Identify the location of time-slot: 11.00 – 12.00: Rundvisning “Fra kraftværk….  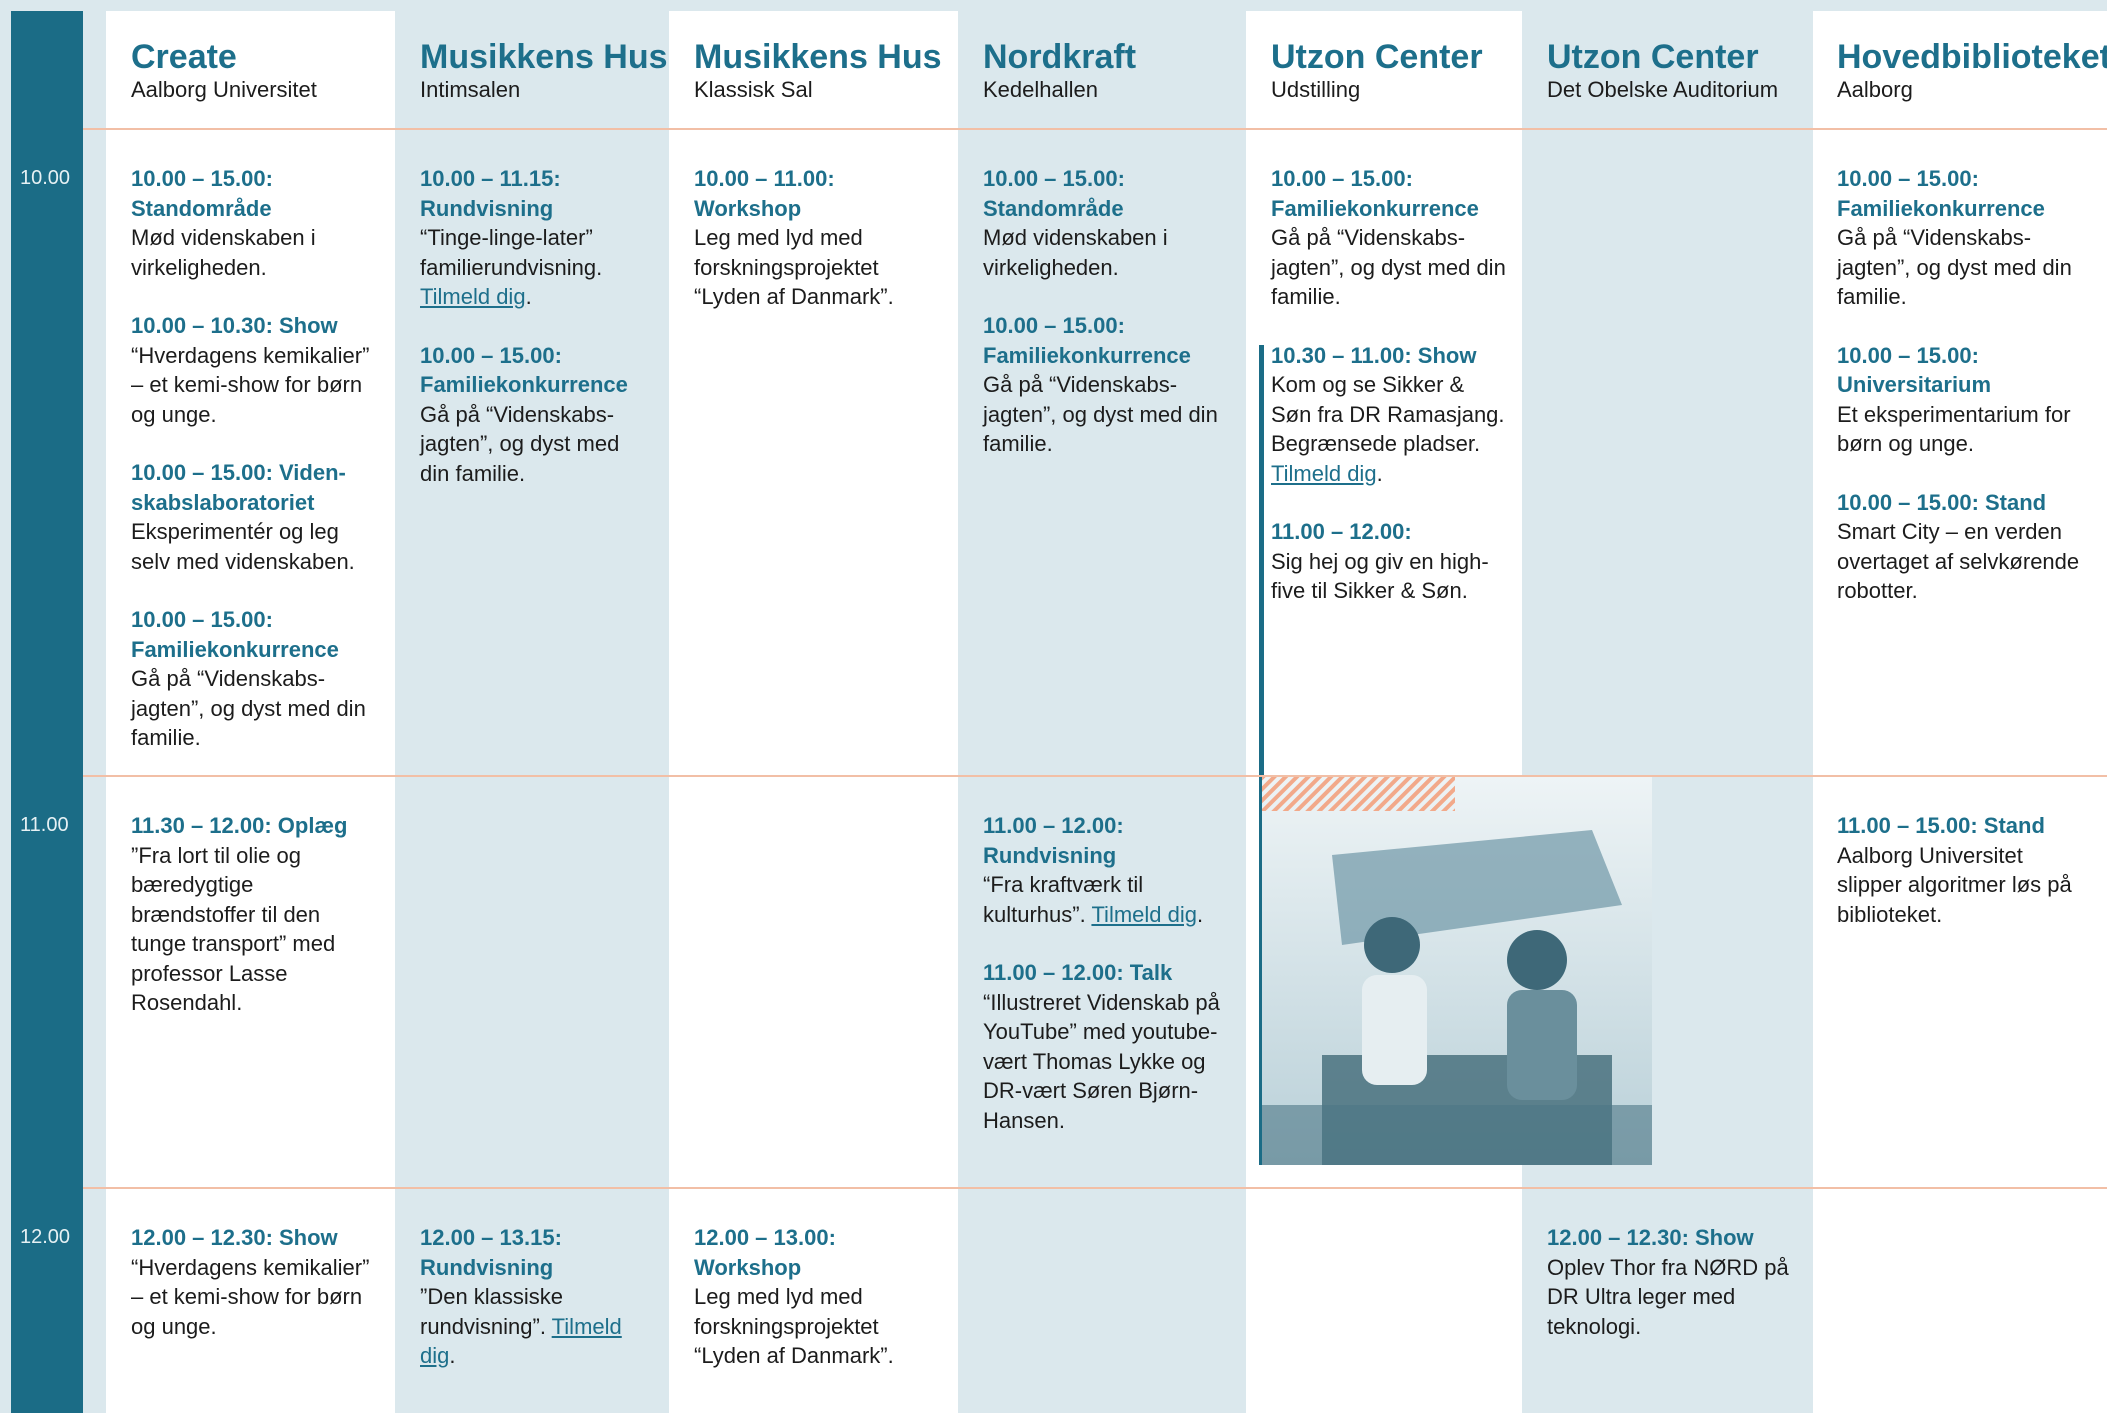
(1107, 987).